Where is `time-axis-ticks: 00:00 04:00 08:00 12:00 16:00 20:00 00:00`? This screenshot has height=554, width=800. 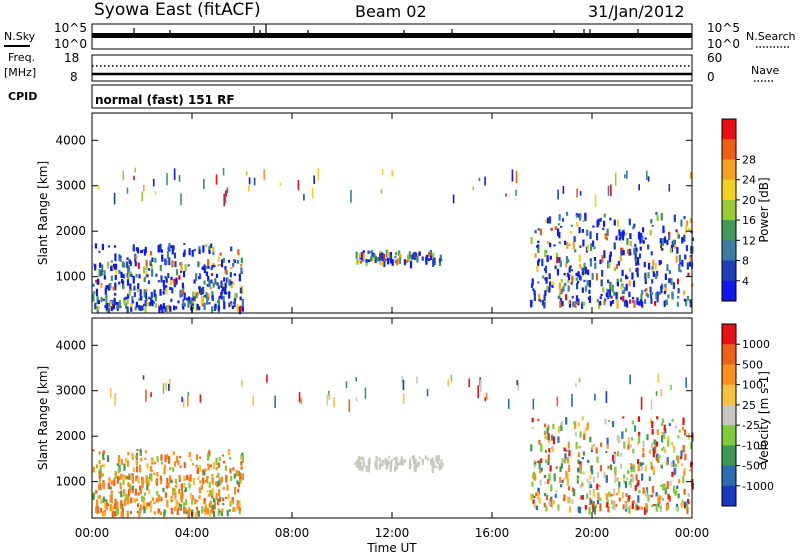
time-axis-ticks: 00:00 04:00 08:00 12:00 16:00 20:00 00:00 is located at coordinates (392, 533).